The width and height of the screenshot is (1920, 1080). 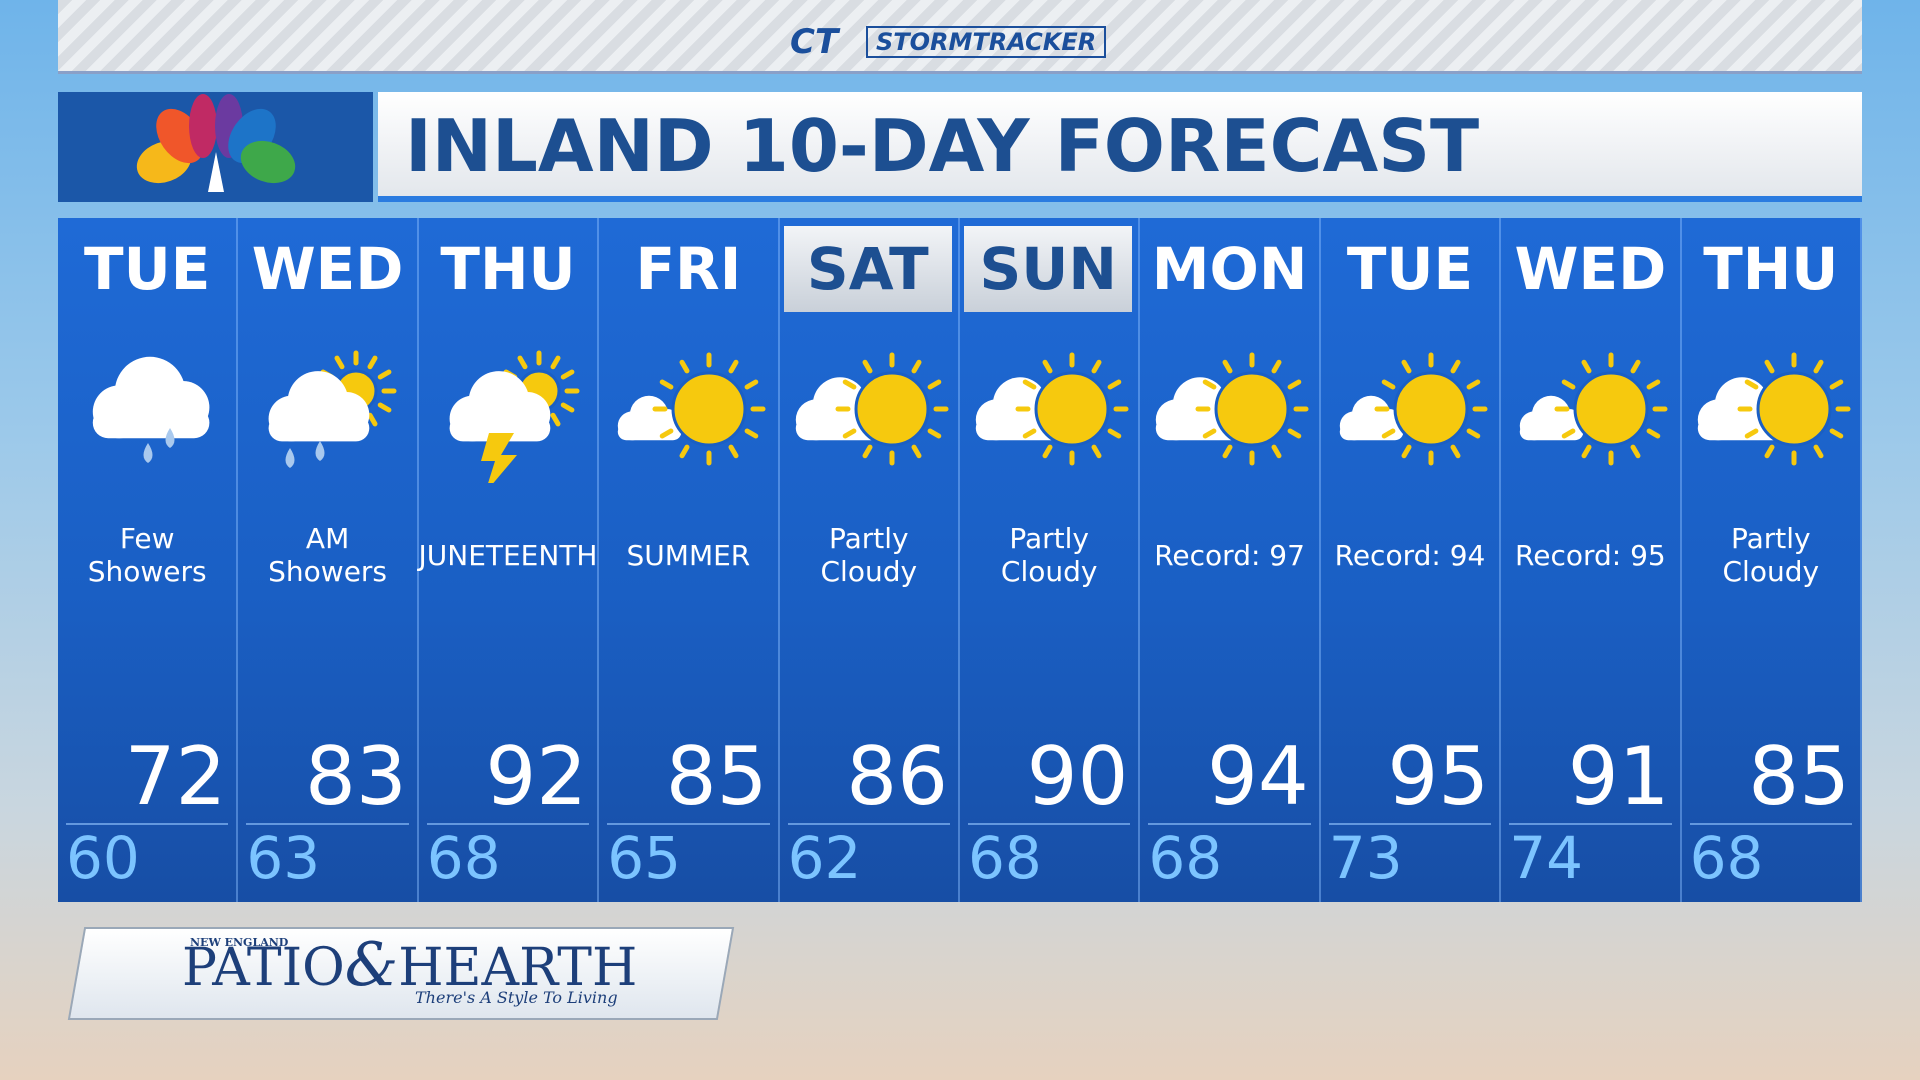 I want to click on sponsor-name: PATIO&HEARTH, so click(x=409, y=965).